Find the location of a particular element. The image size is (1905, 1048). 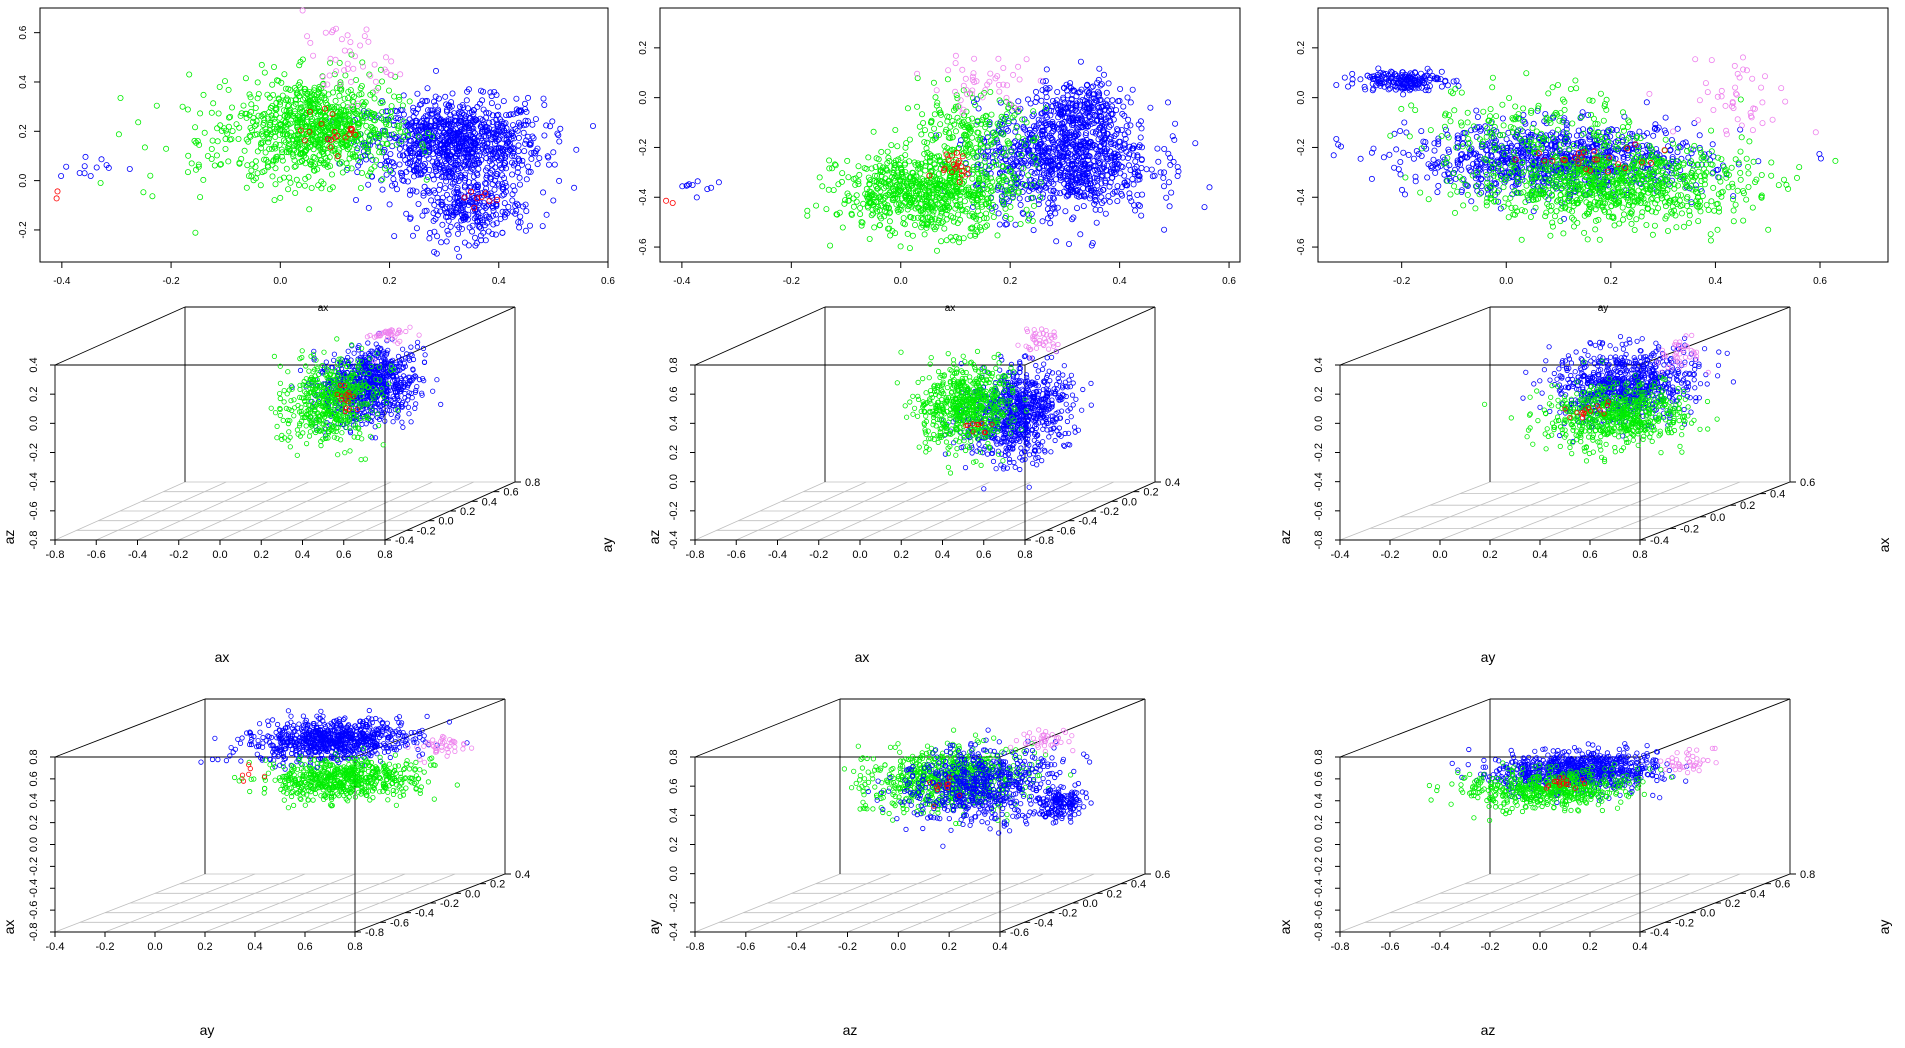

y-tick-label: 0.2 is located at coordinates (23, 131).